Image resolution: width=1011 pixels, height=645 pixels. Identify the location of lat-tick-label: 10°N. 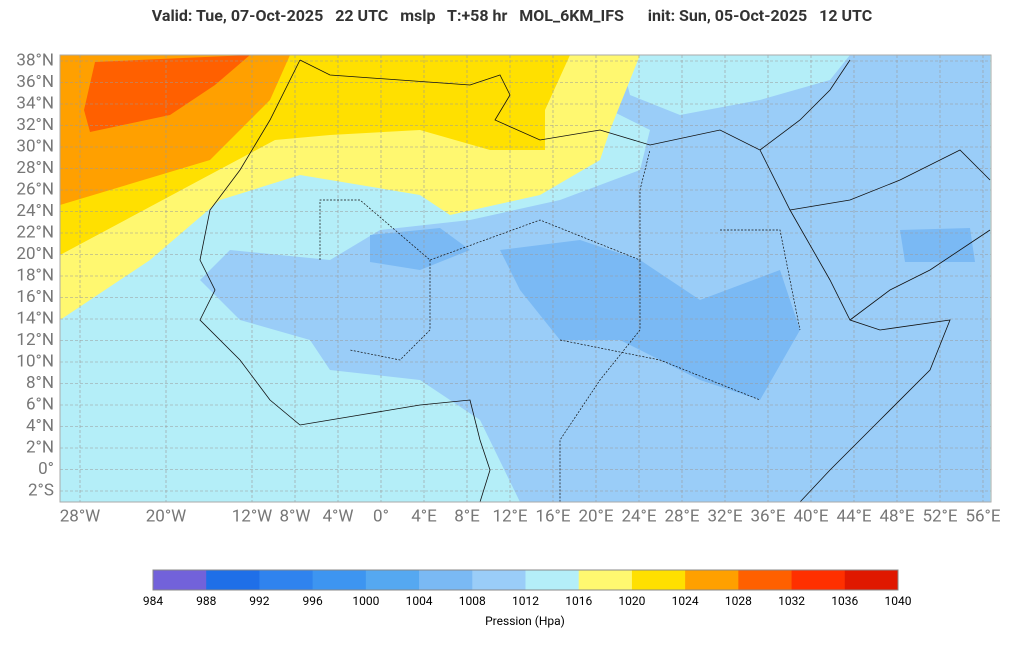
(35, 361).